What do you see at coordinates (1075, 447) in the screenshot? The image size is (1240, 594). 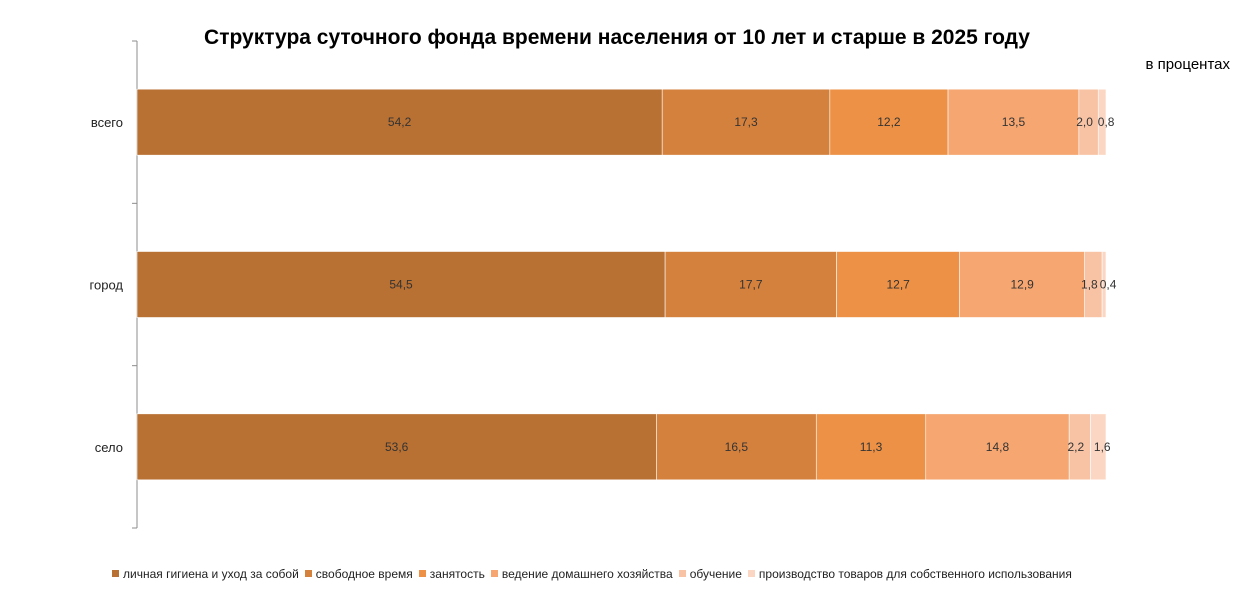 I see `data-label: 2,2` at bounding box center [1075, 447].